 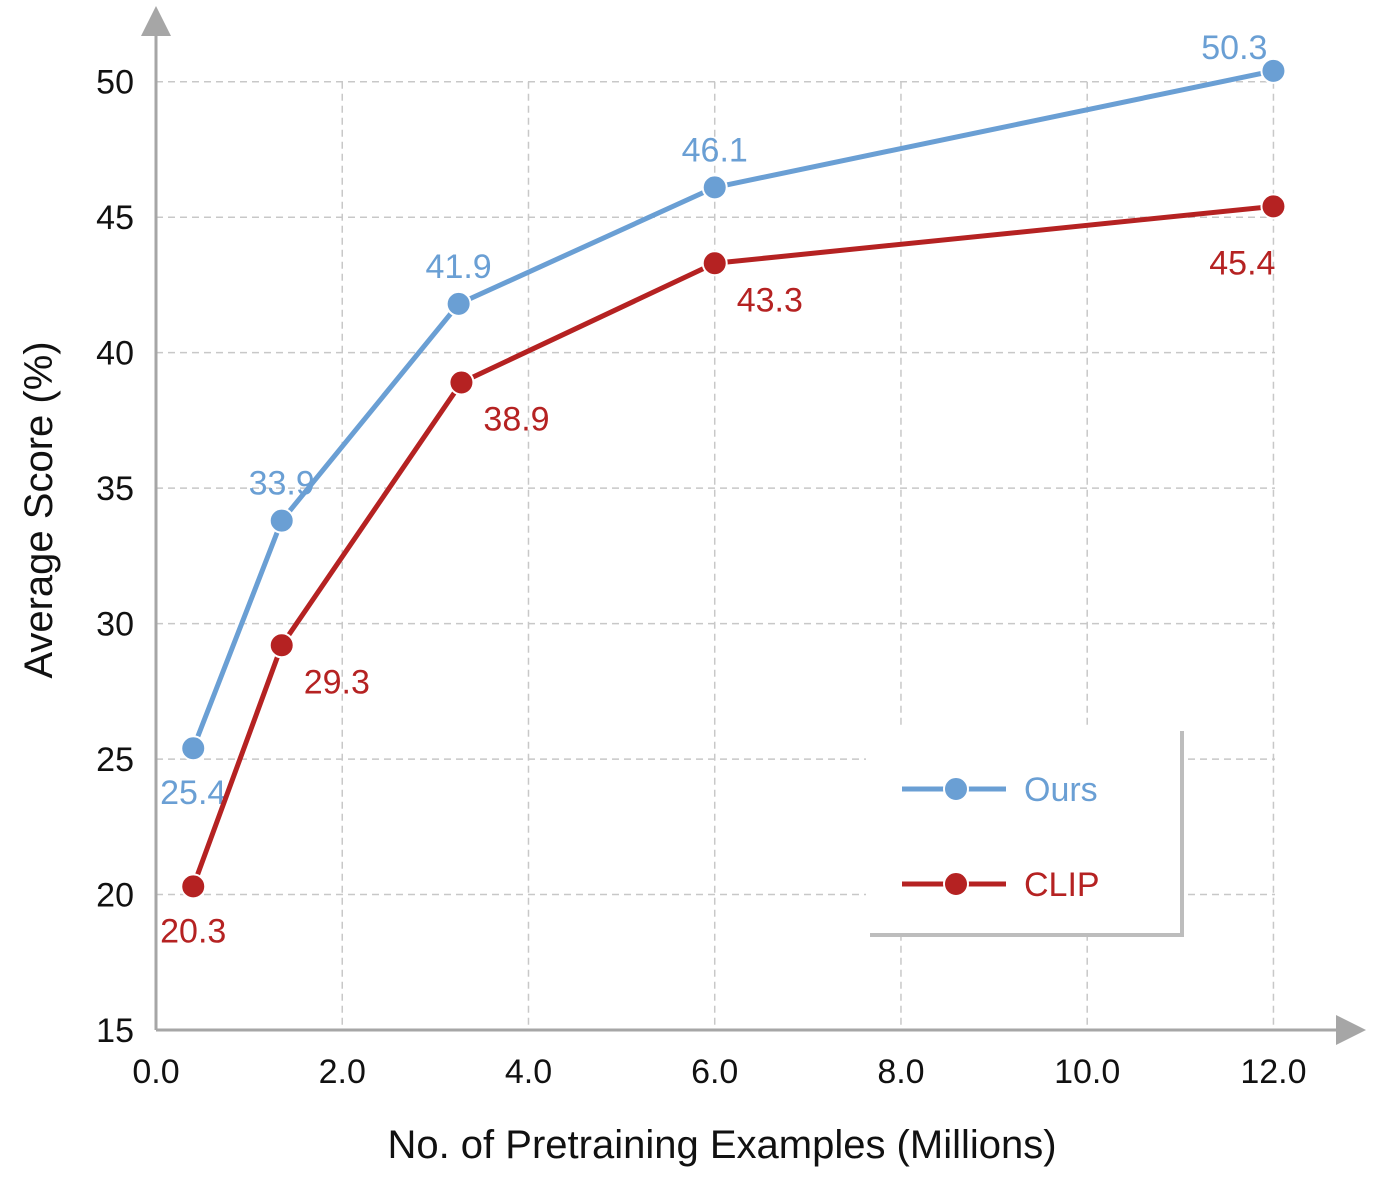 What do you see at coordinates (115, 896) in the screenshot?
I see `y-tick-label: 20` at bounding box center [115, 896].